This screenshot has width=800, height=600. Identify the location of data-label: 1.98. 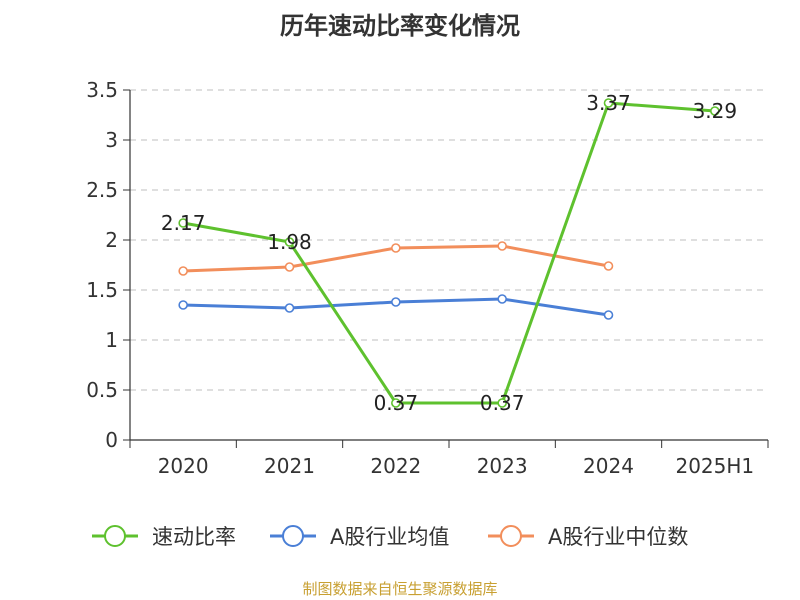
(289, 242).